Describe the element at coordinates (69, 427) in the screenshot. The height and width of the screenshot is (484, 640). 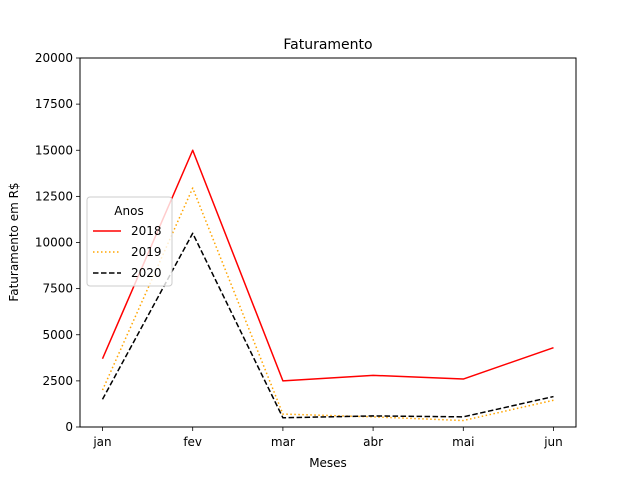
I see `y-tick-label-0: 0` at that location.